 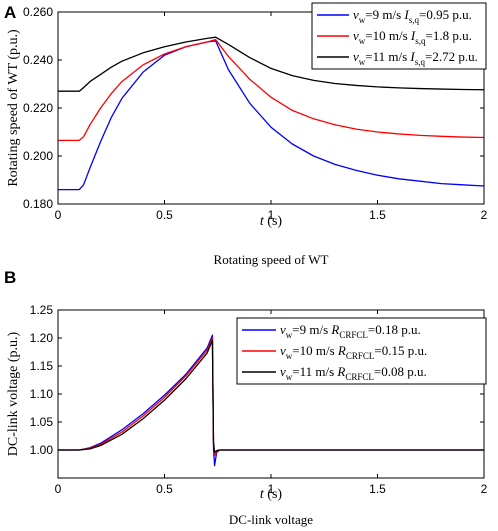 I want to click on x-tick-label-b-4: 2, so click(x=484, y=489).